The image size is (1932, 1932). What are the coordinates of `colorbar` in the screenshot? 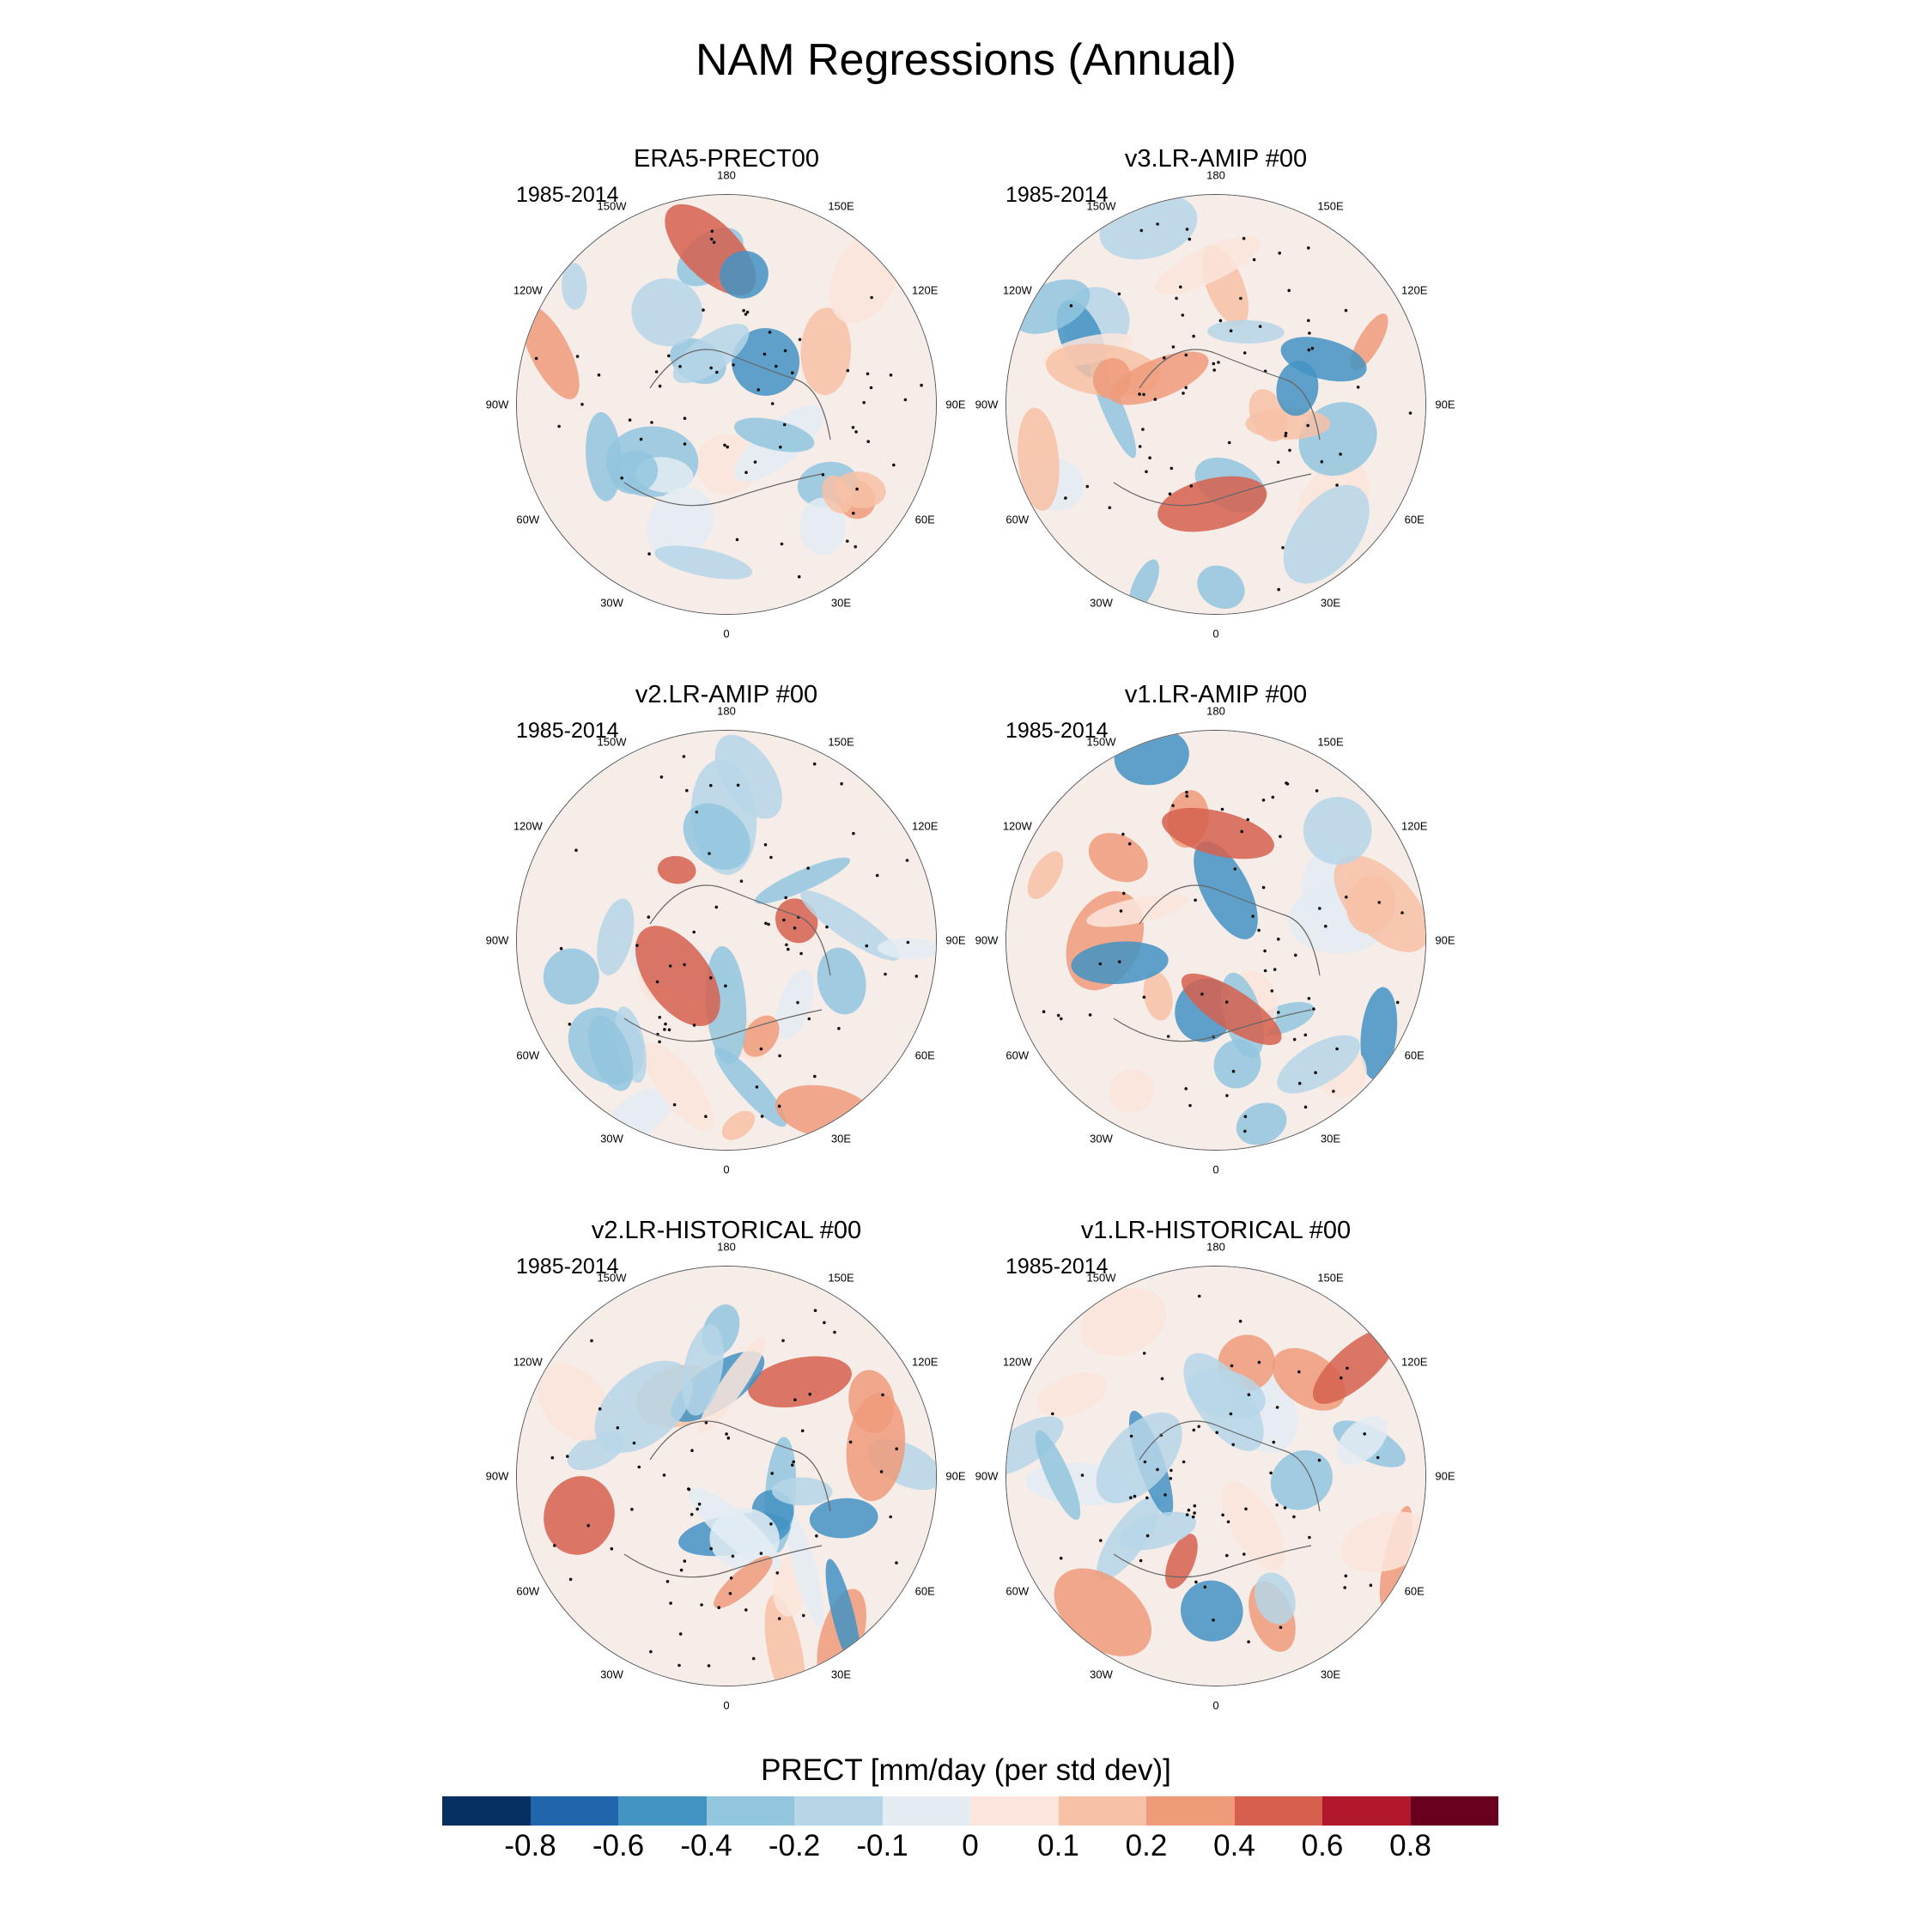 It's located at (970, 1811).